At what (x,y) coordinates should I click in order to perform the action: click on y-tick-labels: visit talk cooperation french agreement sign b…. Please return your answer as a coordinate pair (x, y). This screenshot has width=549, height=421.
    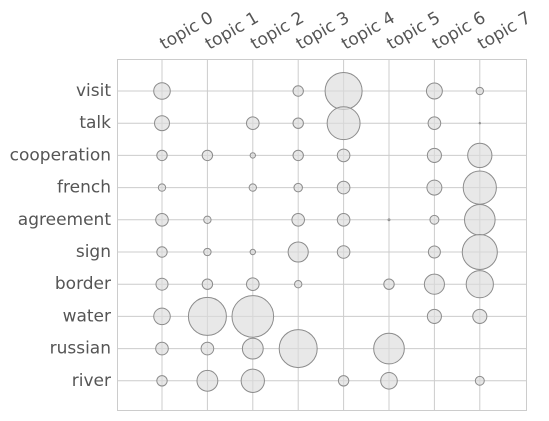
    Looking at the image, I should click on (61, 236).